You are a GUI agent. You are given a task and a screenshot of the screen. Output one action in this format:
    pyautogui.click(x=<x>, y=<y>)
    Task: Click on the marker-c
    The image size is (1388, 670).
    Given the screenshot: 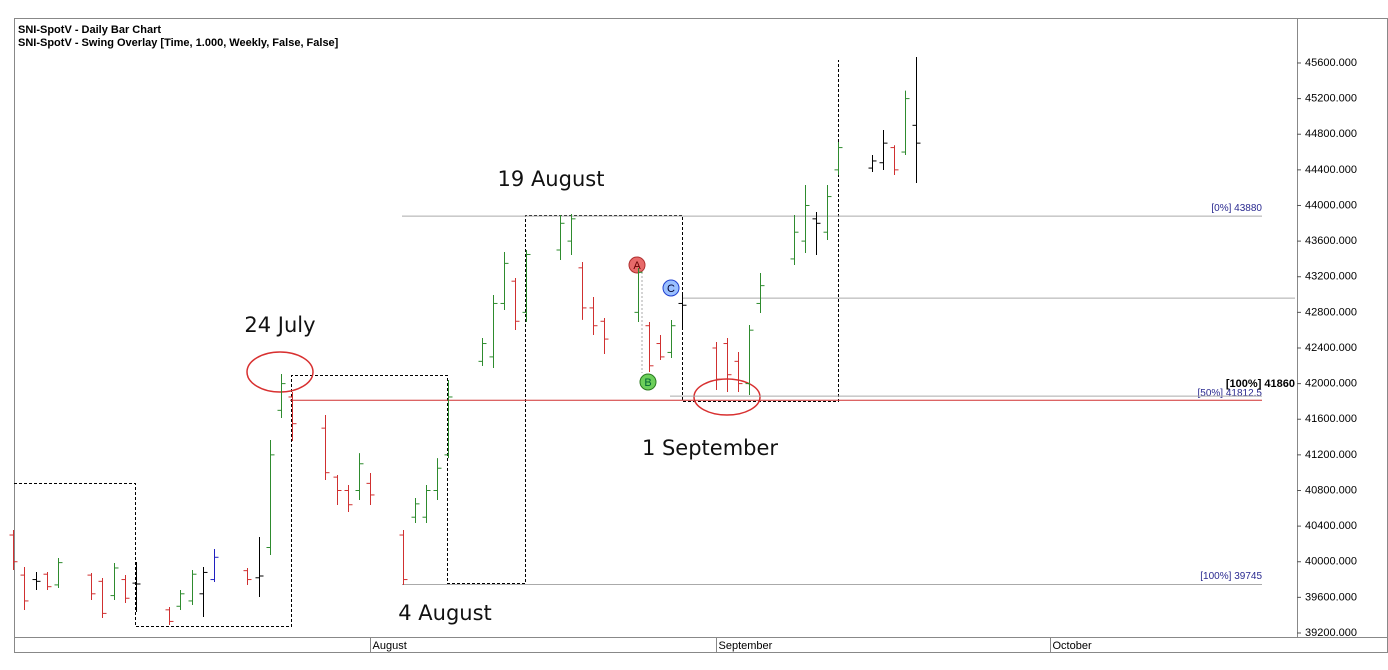 What is the action you would take?
    pyautogui.click(x=671, y=288)
    